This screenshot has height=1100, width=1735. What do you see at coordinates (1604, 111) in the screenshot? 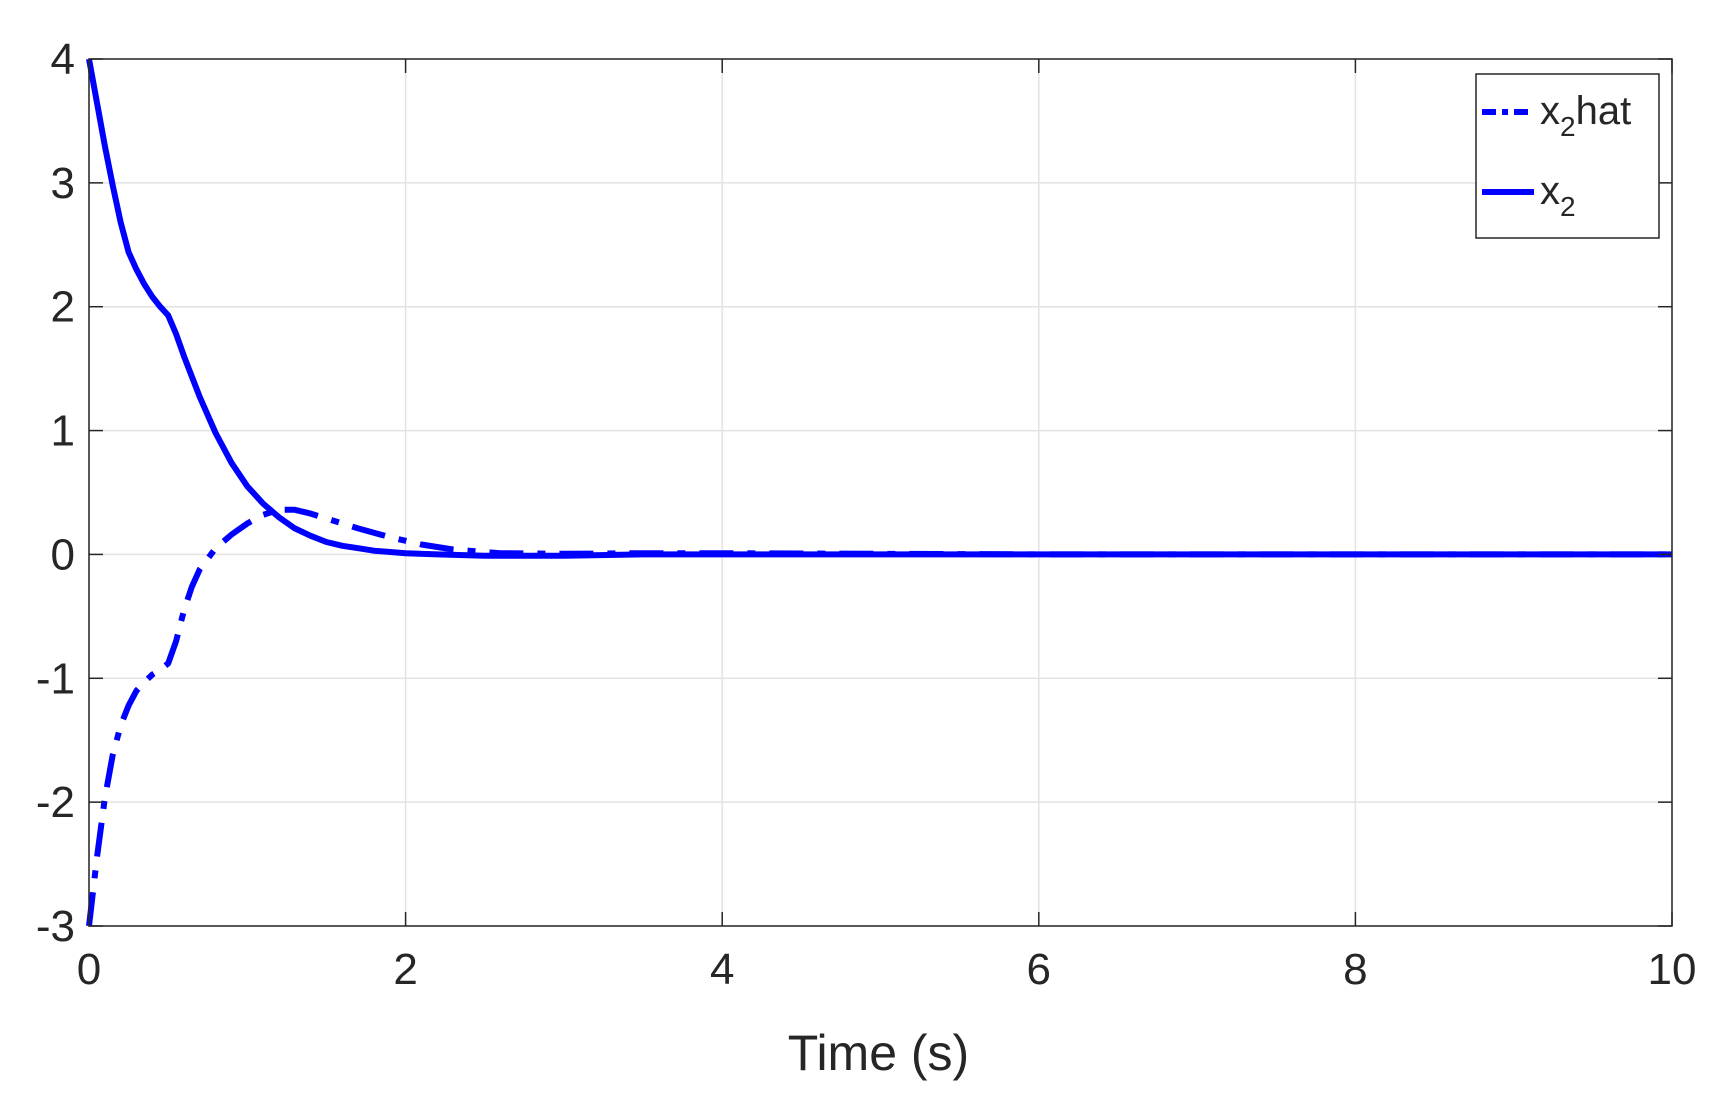
I see `legend-entry-suffix: hat` at bounding box center [1604, 111].